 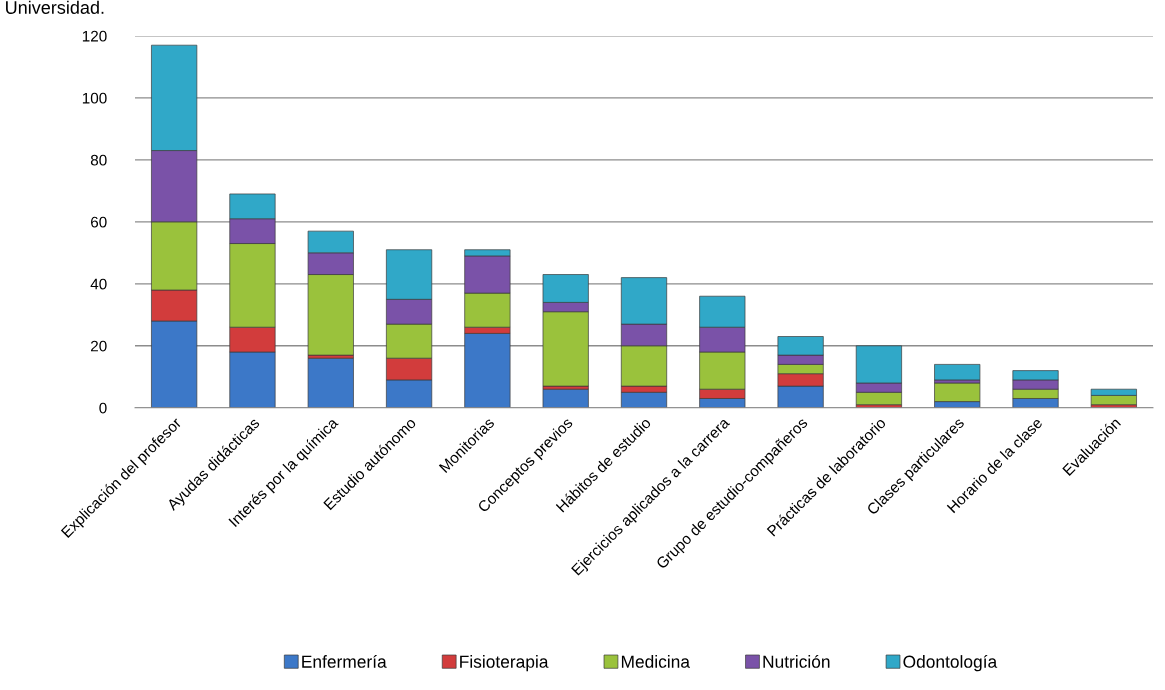 What do you see at coordinates (655, 661) in the screenshot?
I see `legend-label: Medicina` at bounding box center [655, 661].